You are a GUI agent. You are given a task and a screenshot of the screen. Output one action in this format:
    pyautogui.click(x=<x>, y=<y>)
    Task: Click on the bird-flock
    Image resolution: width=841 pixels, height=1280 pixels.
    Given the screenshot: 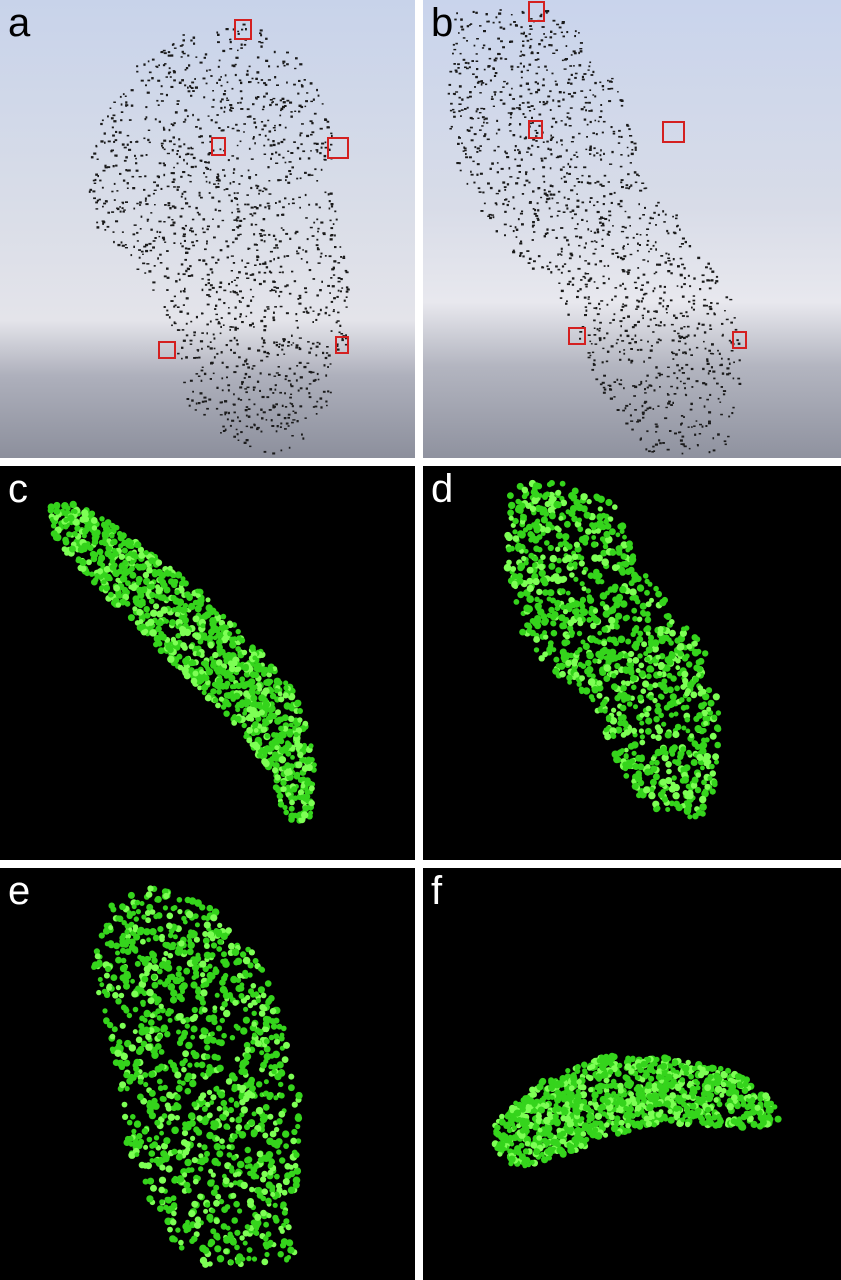 What is the action you would take?
    pyautogui.click(x=594, y=232)
    